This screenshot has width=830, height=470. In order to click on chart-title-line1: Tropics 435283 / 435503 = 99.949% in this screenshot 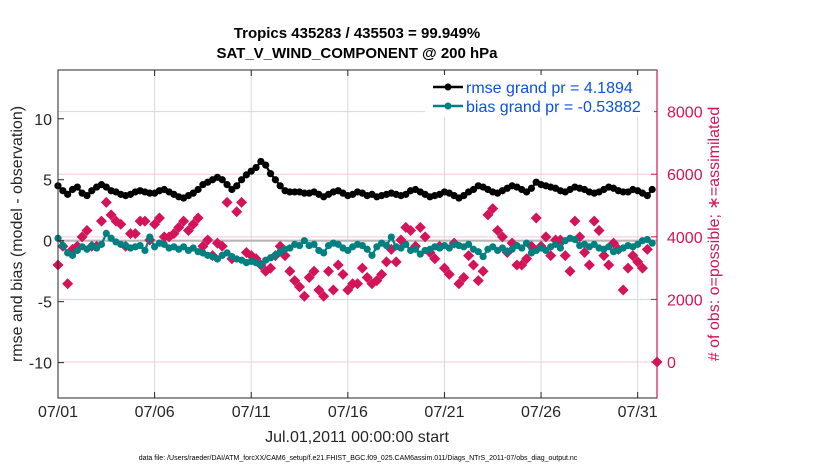, I will do `click(357, 33)`.